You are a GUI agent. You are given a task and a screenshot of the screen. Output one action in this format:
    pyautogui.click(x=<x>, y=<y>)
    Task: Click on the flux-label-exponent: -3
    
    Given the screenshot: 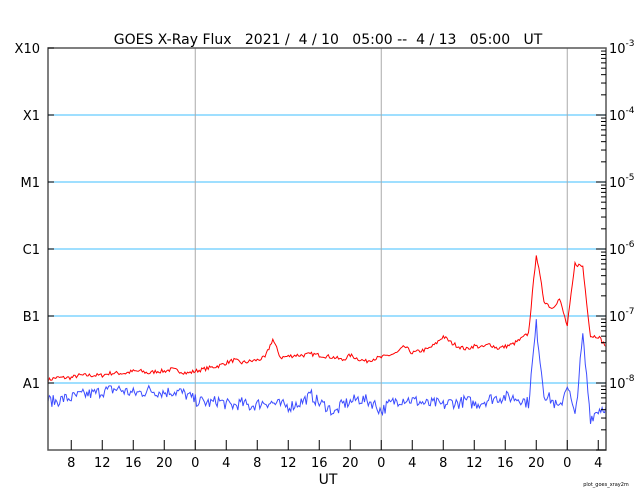 What is the action you would take?
    pyautogui.click(x=630, y=44)
    